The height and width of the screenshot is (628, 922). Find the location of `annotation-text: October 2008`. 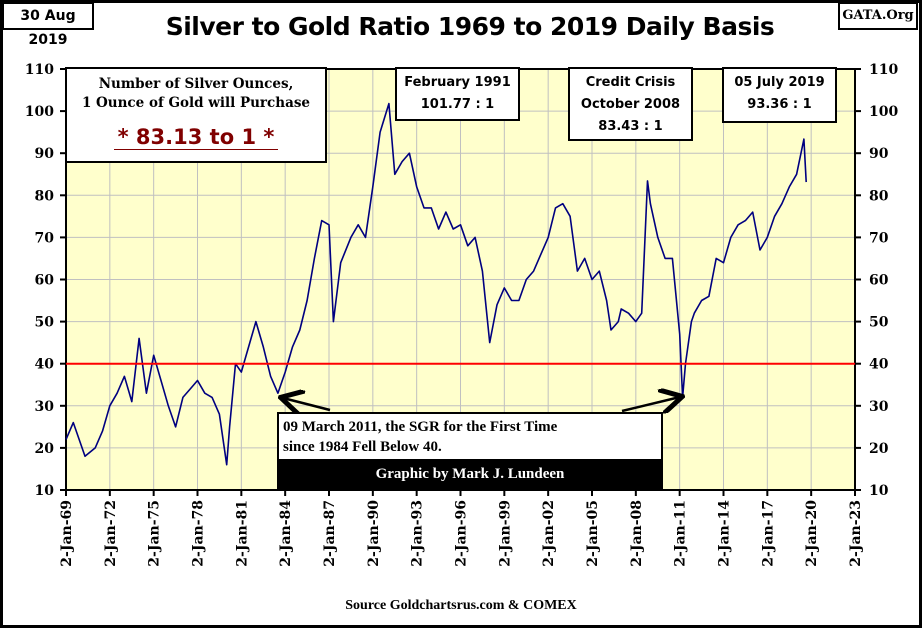

annotation-text: October 2008 is located at coordinates (630, 104).